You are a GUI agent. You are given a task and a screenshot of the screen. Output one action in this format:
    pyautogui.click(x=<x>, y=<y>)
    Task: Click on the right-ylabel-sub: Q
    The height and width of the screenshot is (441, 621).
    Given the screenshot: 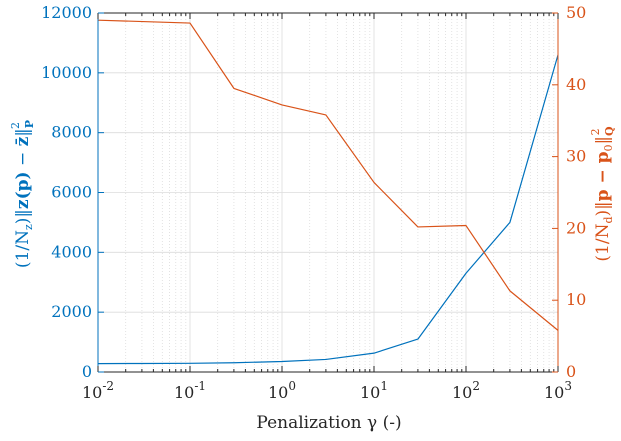 What is the action you would take?
    pyautogui.click(x=609, y=131)
    